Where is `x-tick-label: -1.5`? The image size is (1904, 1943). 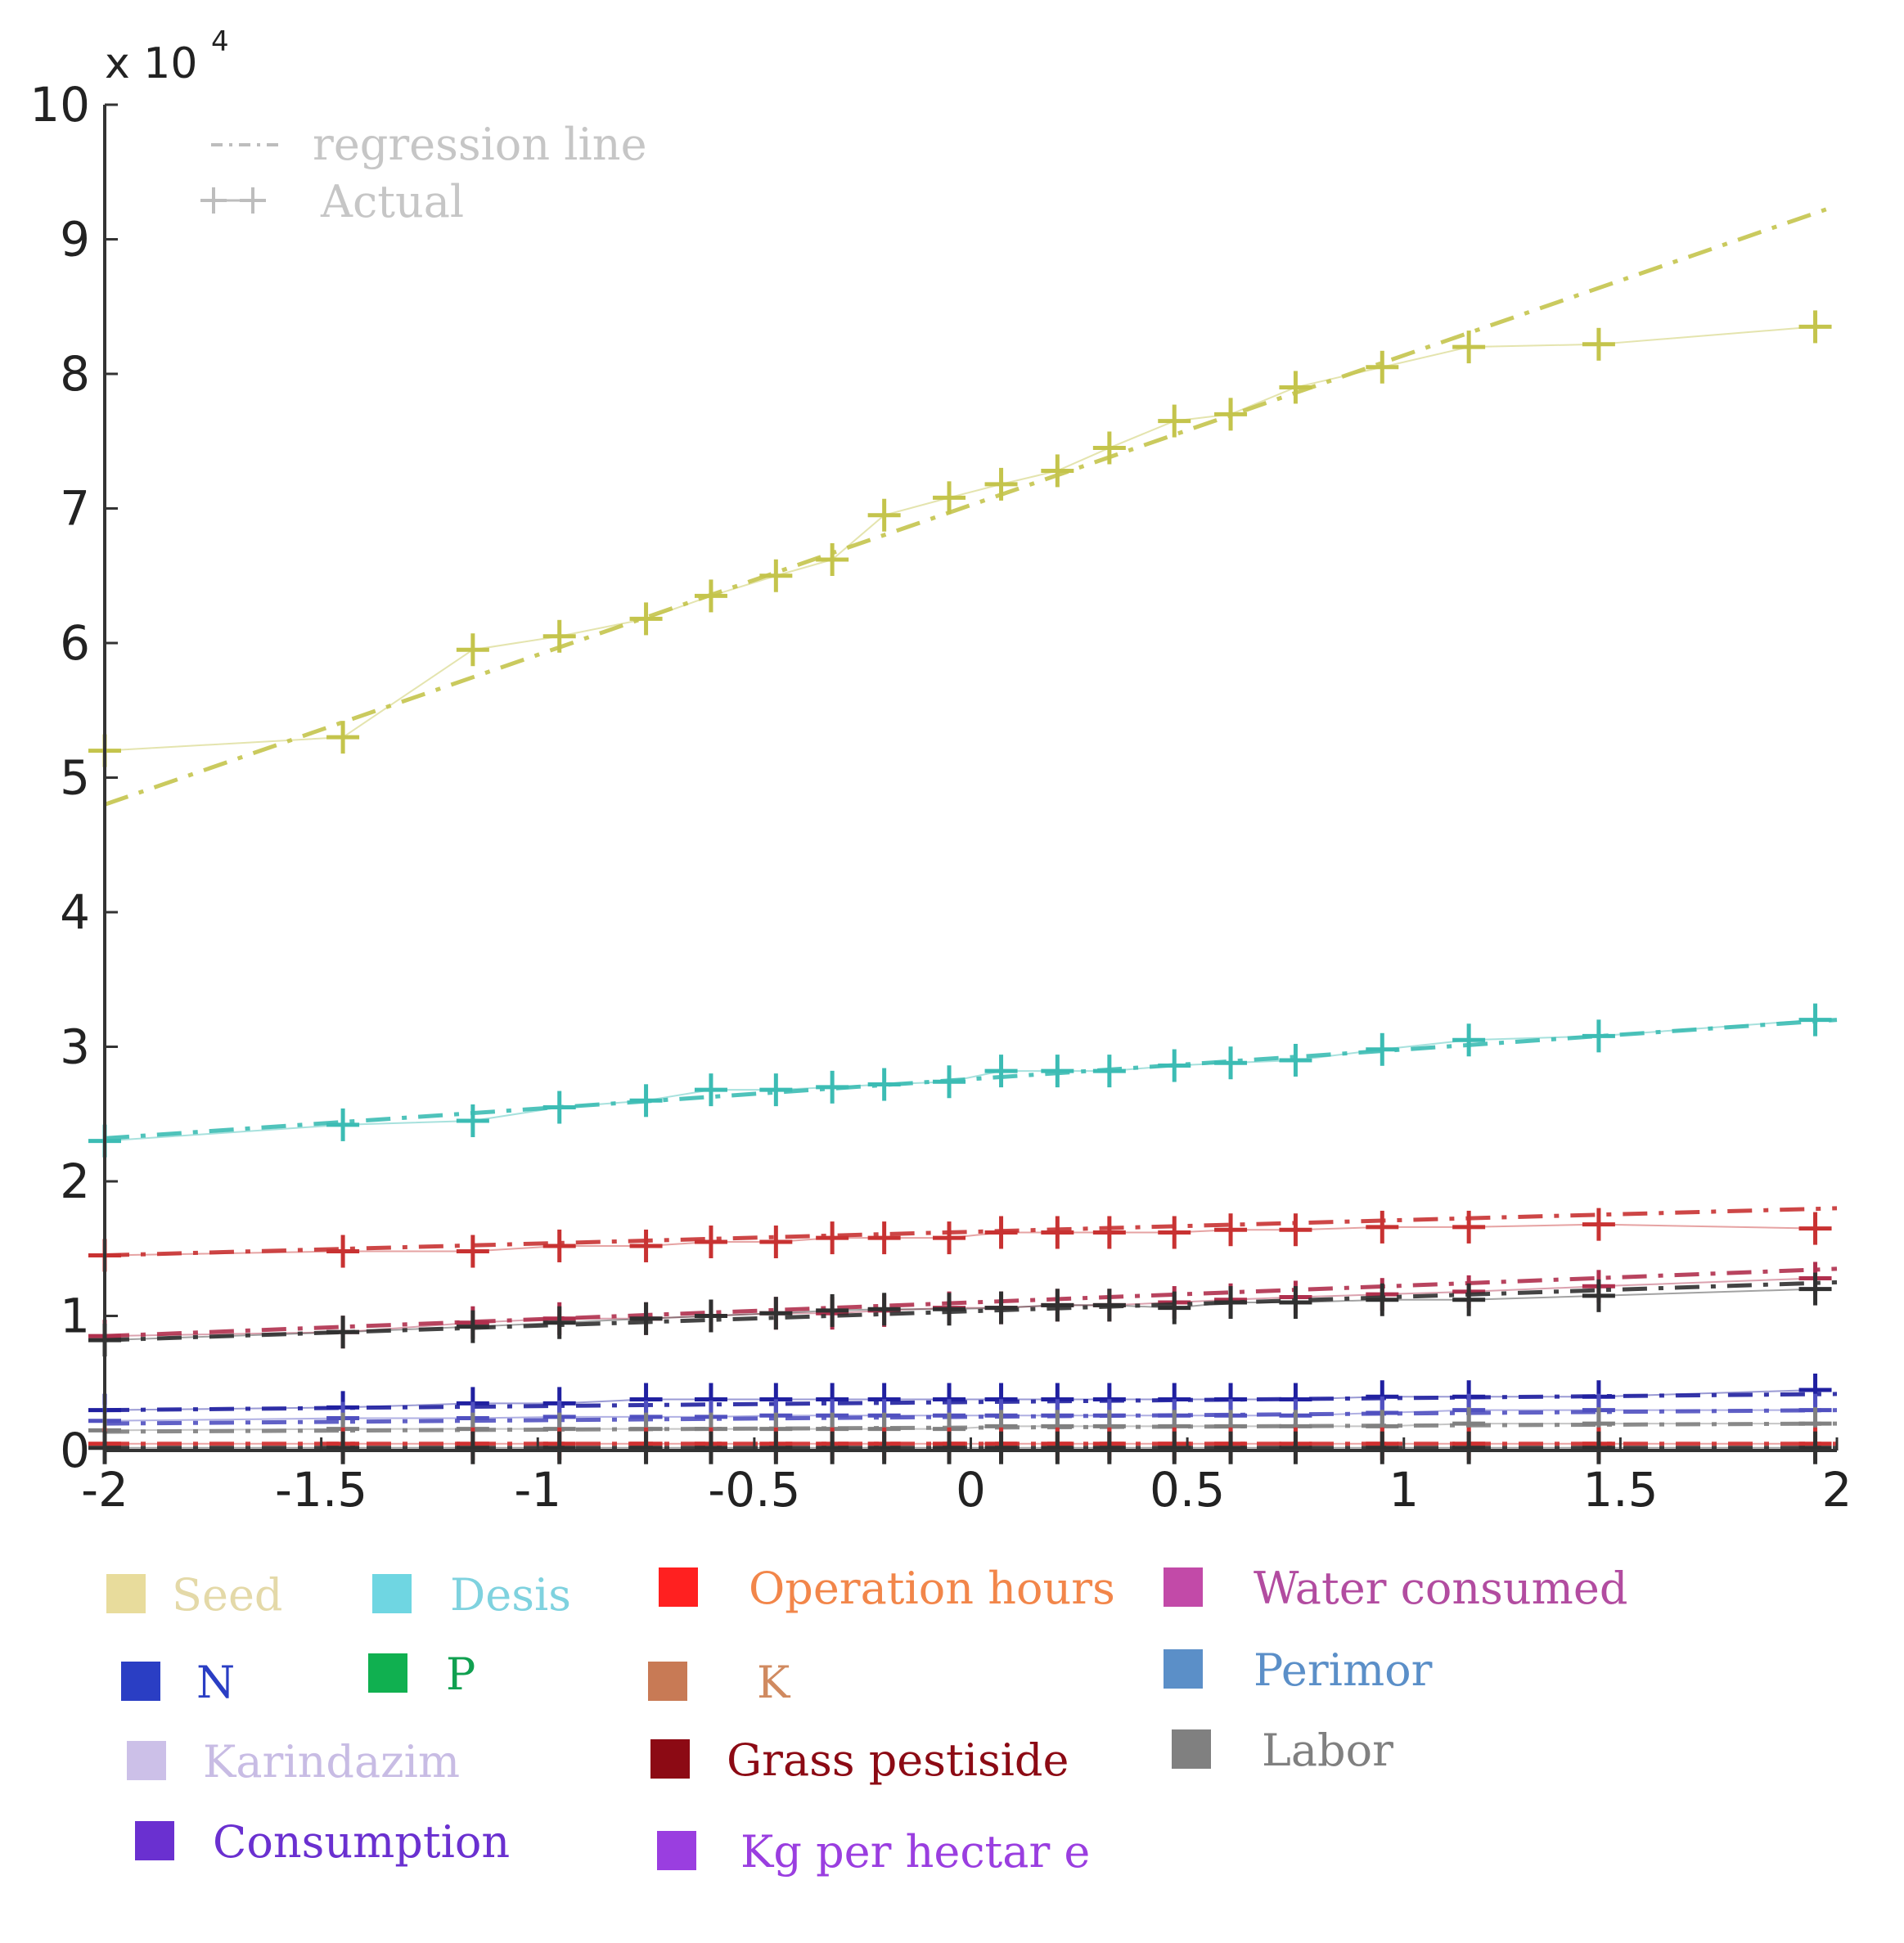 x-tick-label: -1.5 is located at coordinates (321, 1490).